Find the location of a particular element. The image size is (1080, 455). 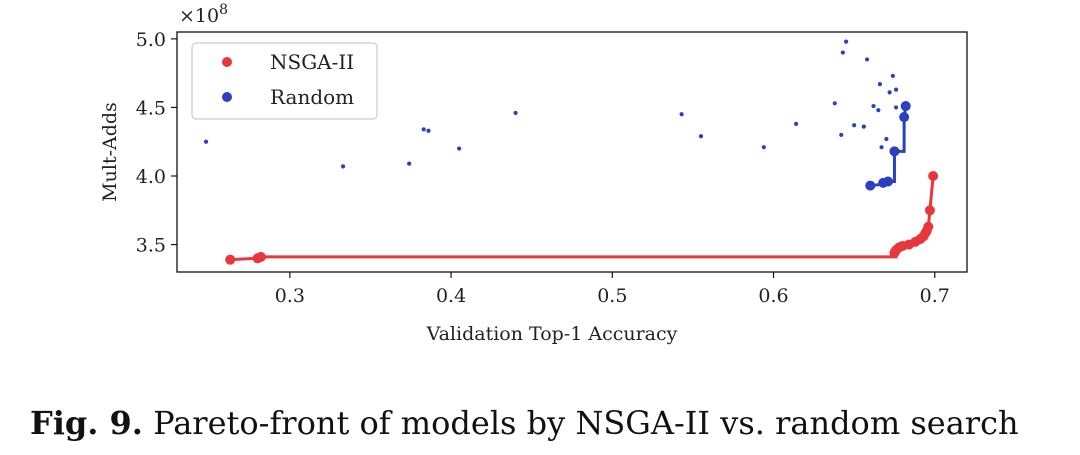

x-tick-label: 0.5 is located at coordinates (612, 296).